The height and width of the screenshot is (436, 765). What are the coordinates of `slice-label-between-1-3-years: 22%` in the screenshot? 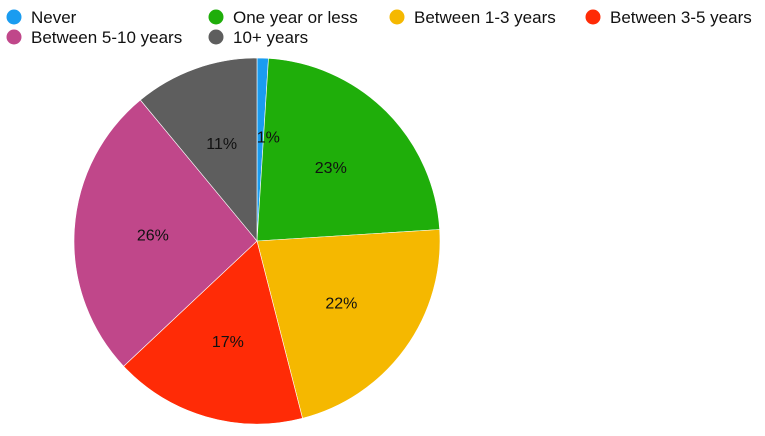 It's located at (341, 303).